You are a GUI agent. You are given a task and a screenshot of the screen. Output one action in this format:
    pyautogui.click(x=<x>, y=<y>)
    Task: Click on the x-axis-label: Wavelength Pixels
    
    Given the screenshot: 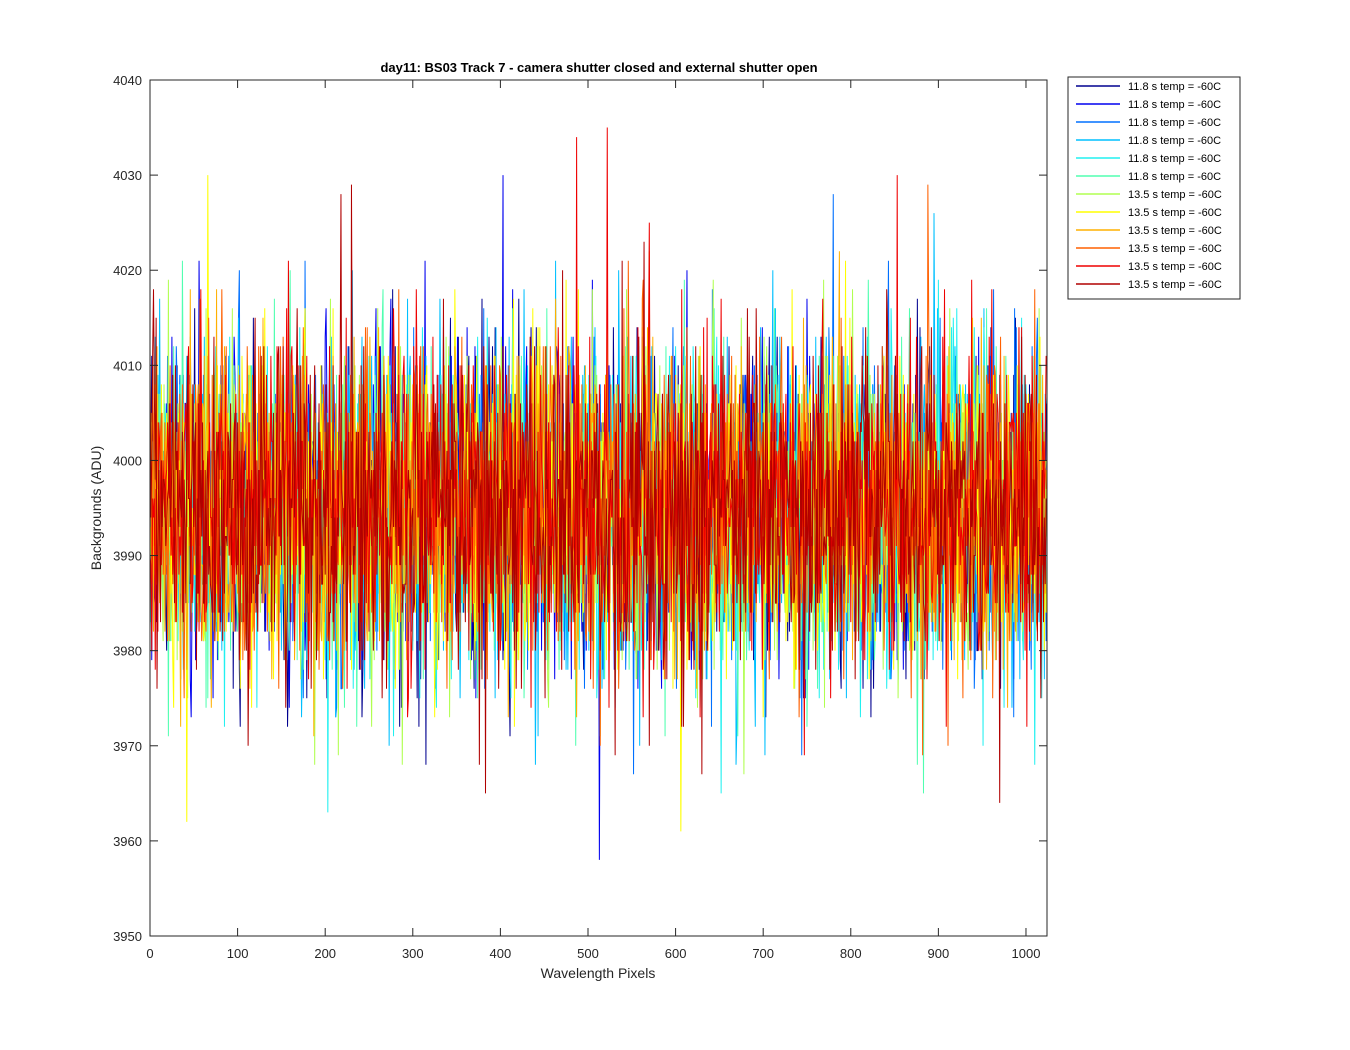 What is the action you would take?
    pyautogui.click(x=598, y=973)
    